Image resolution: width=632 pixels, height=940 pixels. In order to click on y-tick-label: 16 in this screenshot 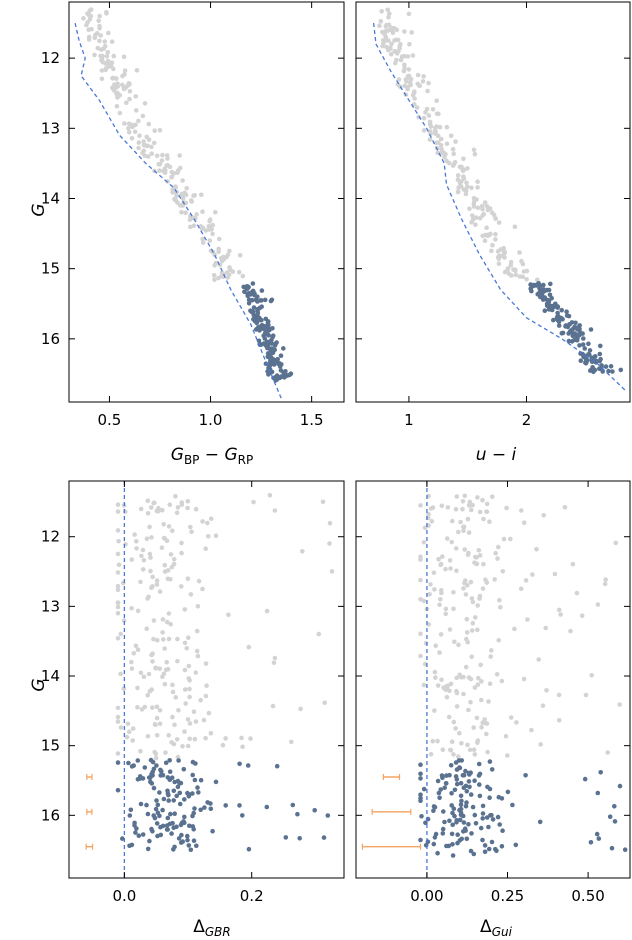, I will do `click(50, 339)`.